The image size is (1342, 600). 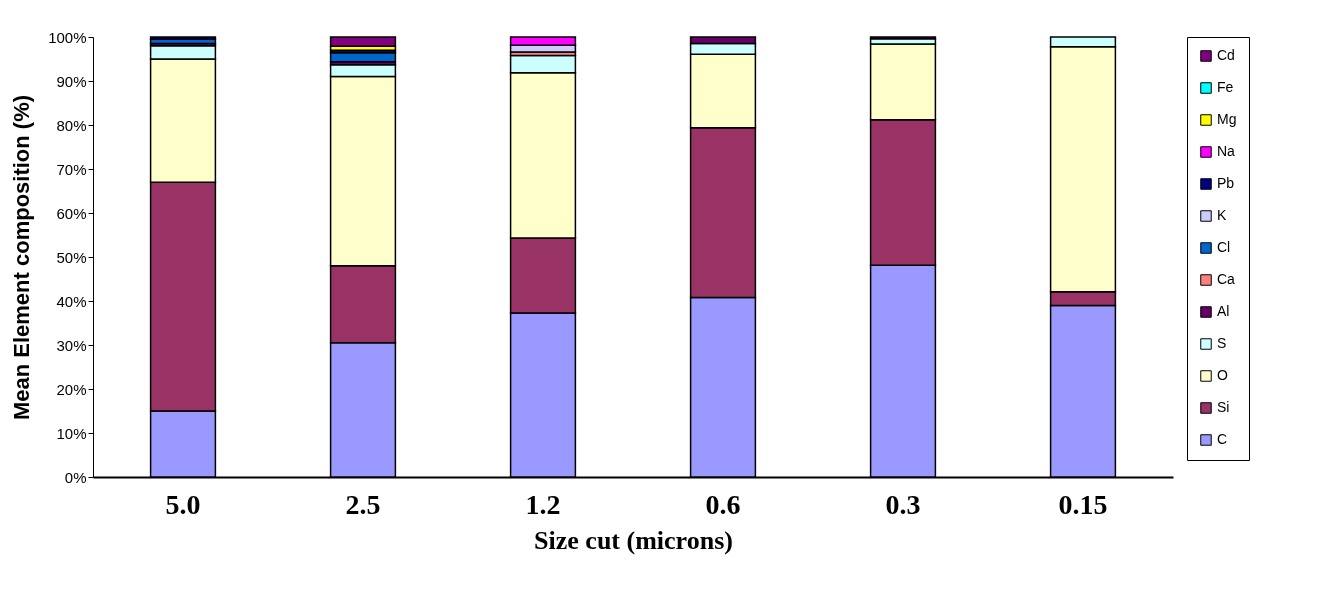 I want to click on y-axis-title: Mean Element composition (%), so click(x=22, y=257).